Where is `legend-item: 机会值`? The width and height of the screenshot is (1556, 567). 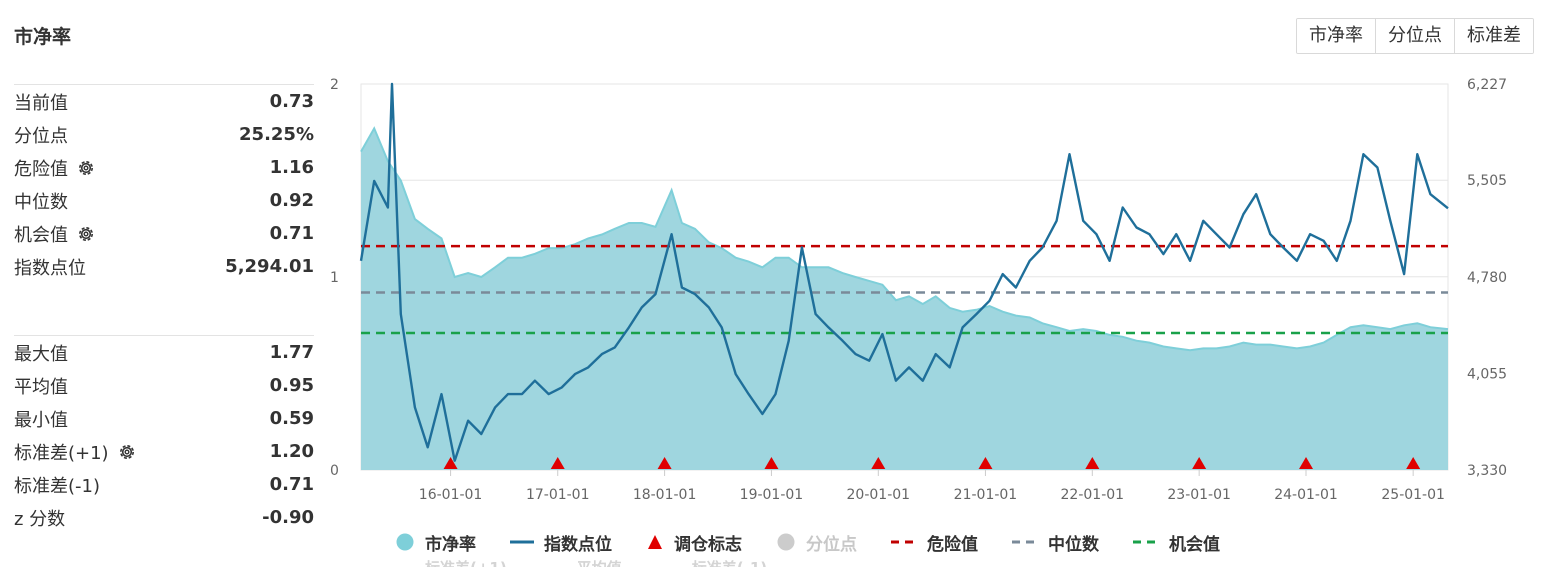
legend-item: 机会值 is located at coordinates (1176, 542).